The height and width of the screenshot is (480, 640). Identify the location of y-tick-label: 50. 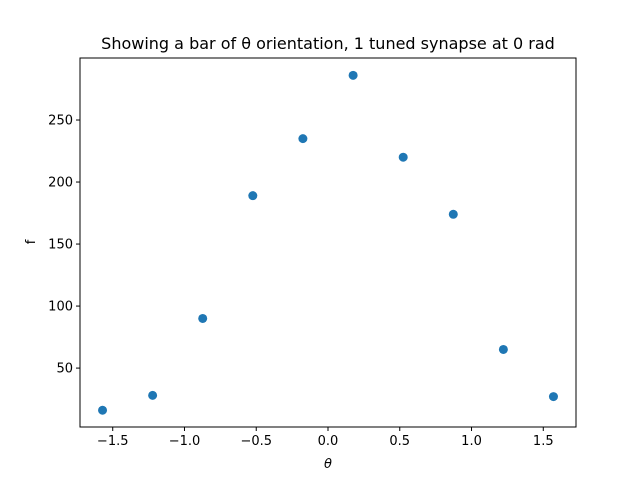
(64, 369).